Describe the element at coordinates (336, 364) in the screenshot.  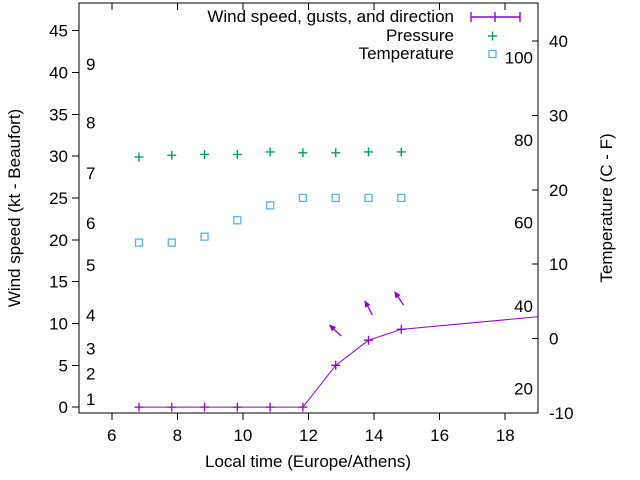
I see `wind-series` at that location.